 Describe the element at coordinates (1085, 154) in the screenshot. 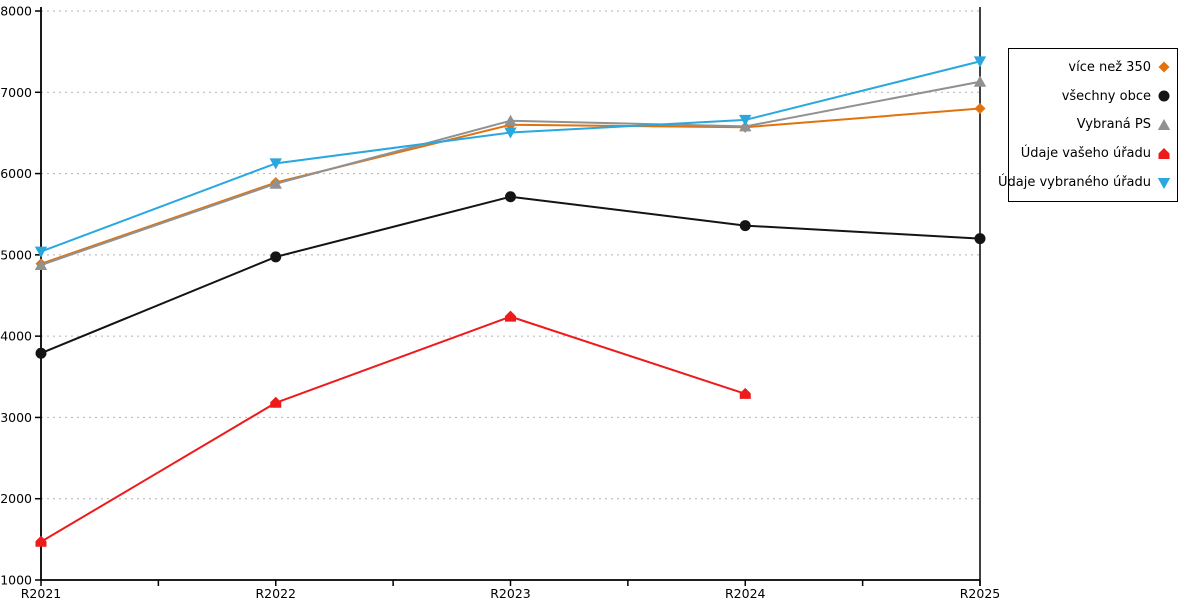

I see `legend-label: Údaje vašeho úřadu` at that location.